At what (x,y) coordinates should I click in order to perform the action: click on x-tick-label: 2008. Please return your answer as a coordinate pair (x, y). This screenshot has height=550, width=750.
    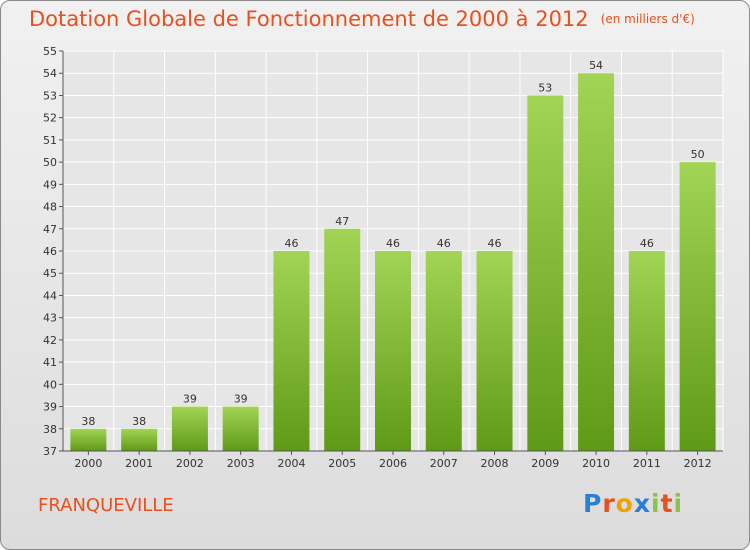
    Looking at the image, I should click on (495, 463).